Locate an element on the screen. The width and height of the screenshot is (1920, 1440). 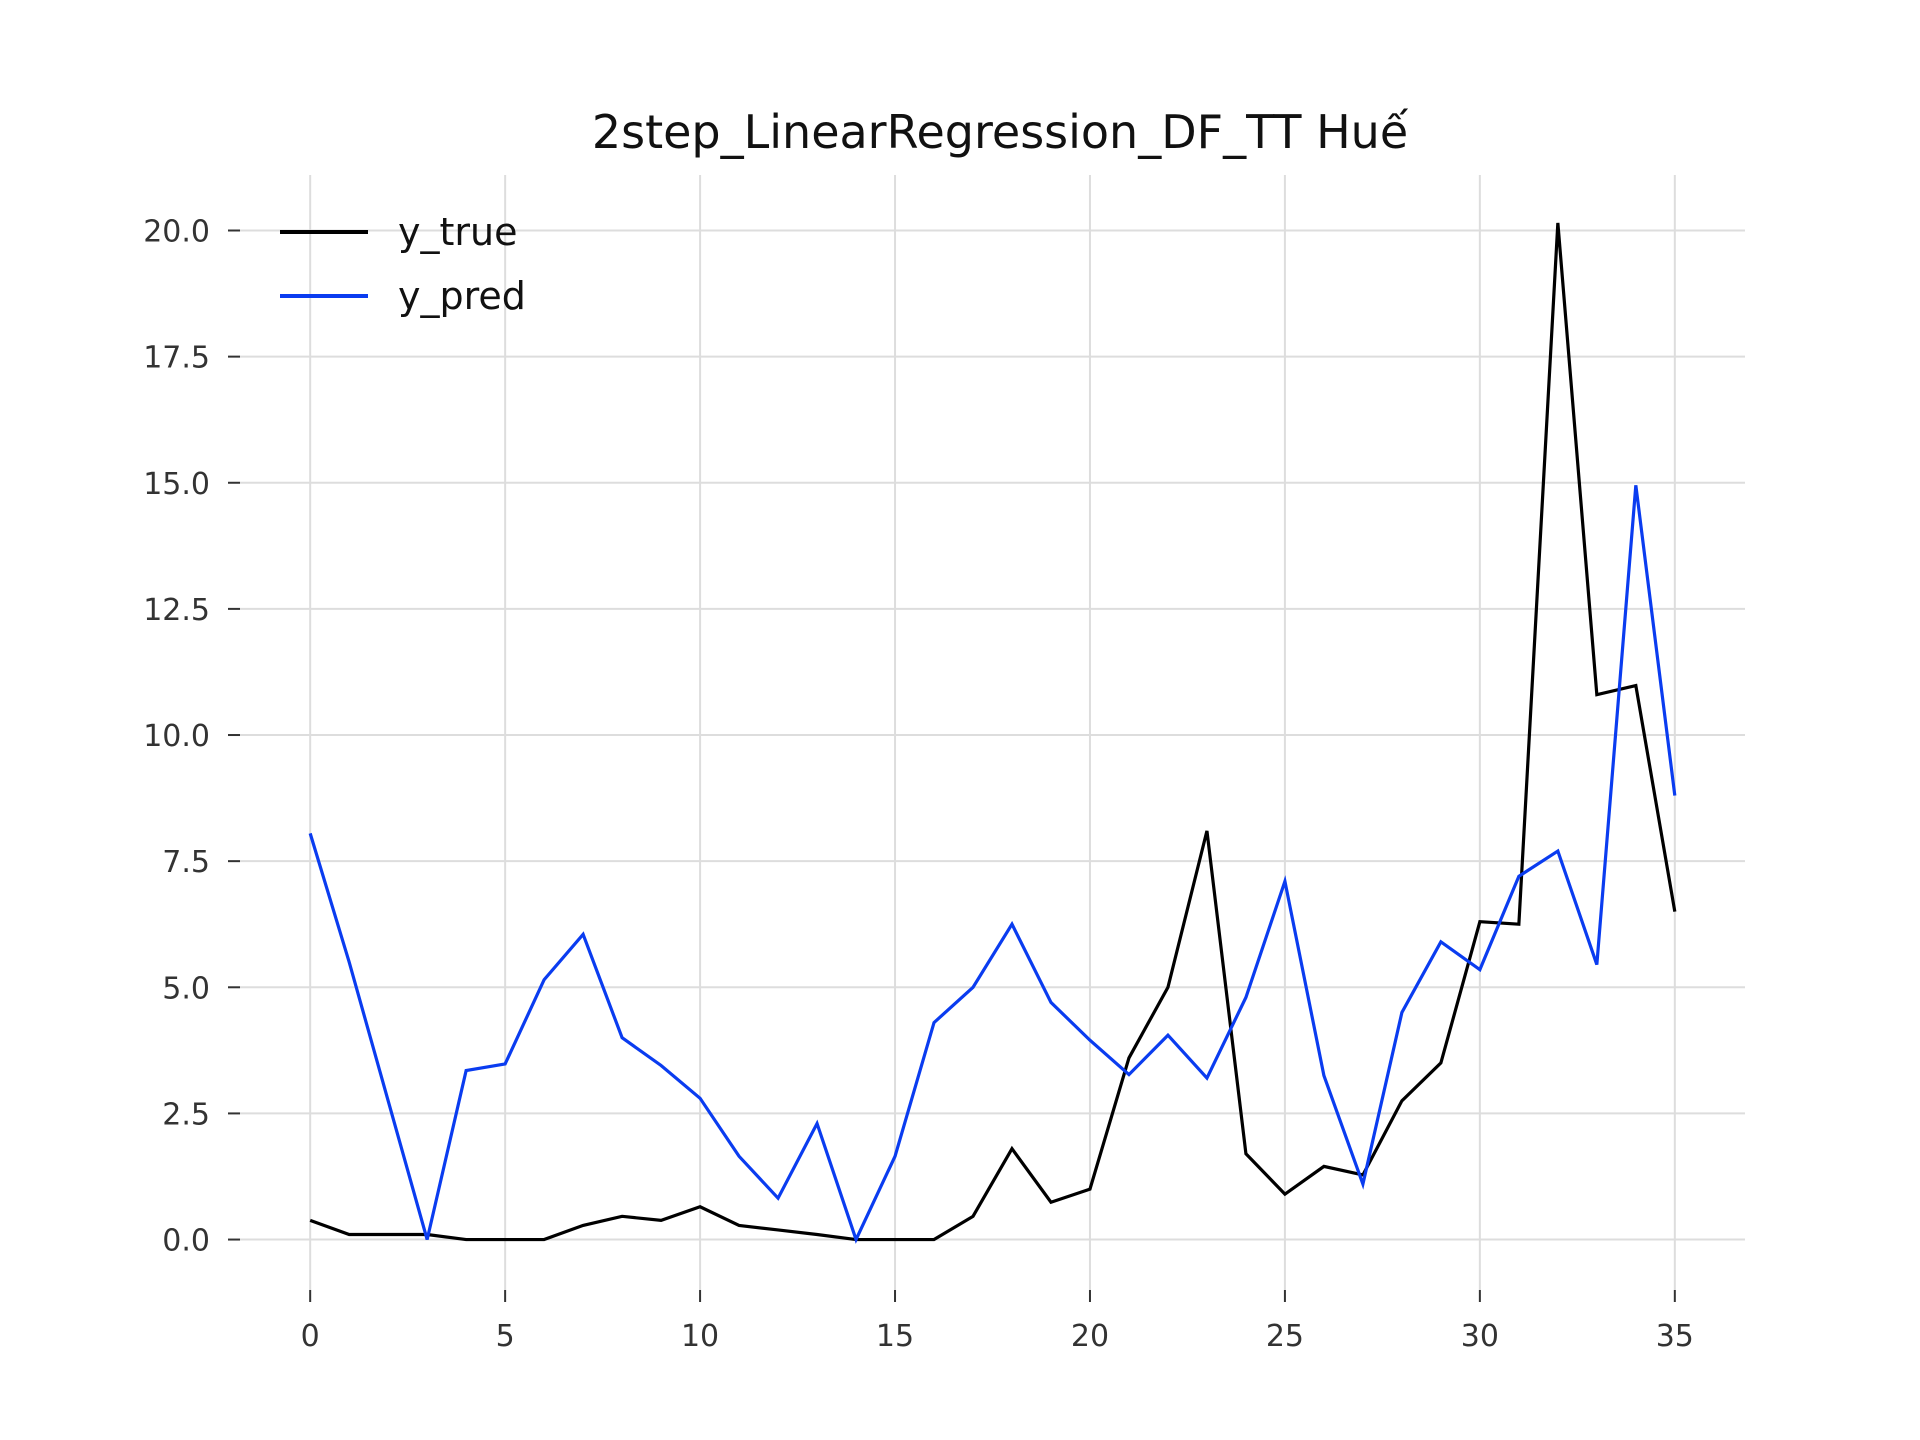
y-tick-label: 15.0 is located at coordinates (176, 484).